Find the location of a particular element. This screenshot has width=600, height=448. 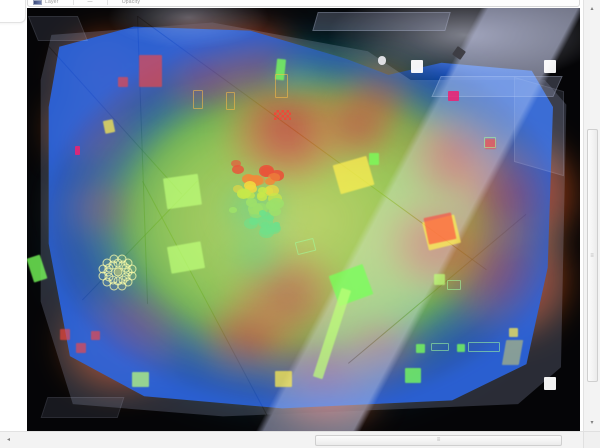

toolbar-group-opacity: Opacity is located at coordinates (131, 2).